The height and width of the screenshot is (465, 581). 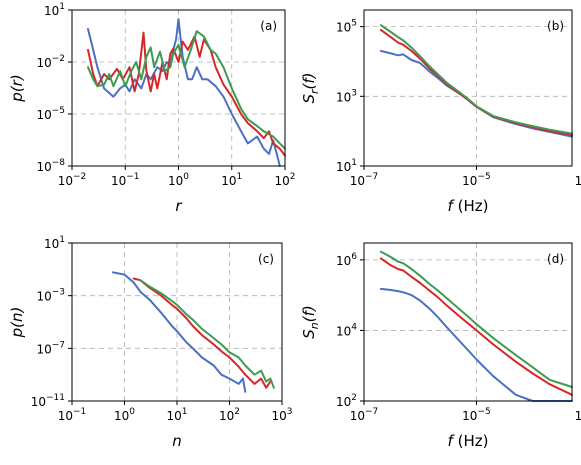 What do you see at coordinates (50, 62) in the screenshot?
I see `y-tick-label: 10⁻²` at bounding box center [50, 62].